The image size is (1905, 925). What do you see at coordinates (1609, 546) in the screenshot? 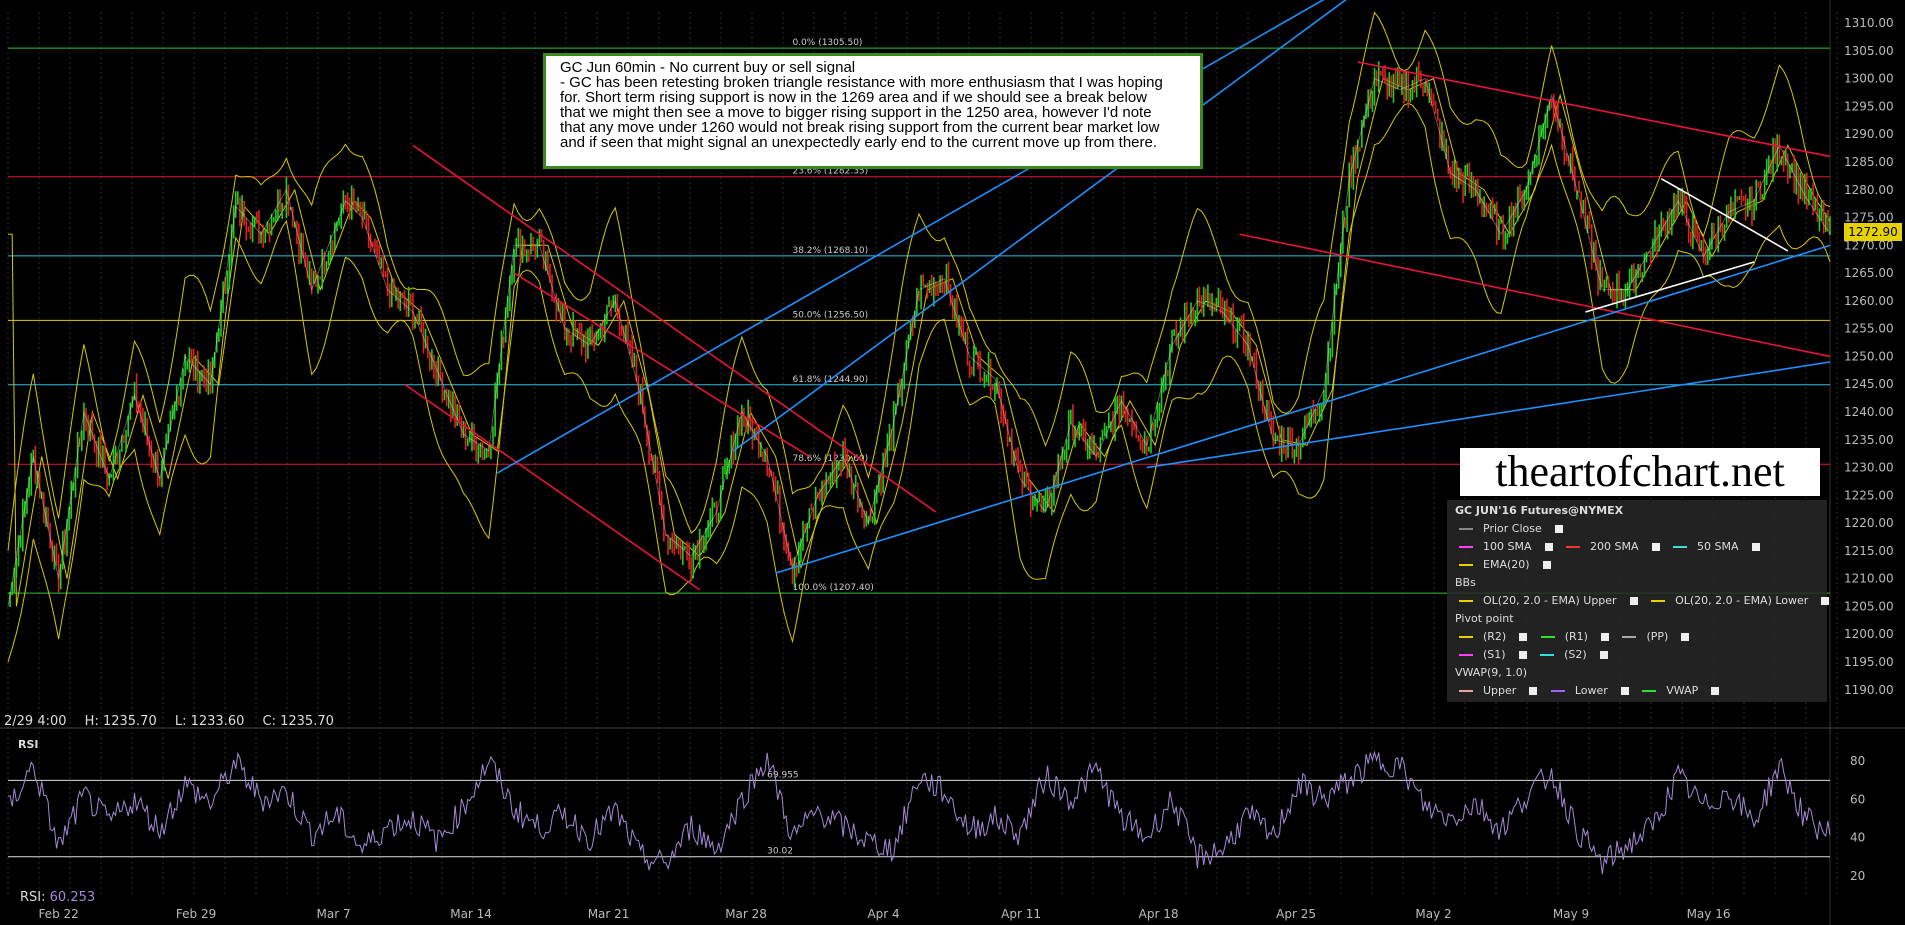
I see `legend-sma: 100 SMA 200 SMA 50 SMA` at bounding box center [1609, 546].